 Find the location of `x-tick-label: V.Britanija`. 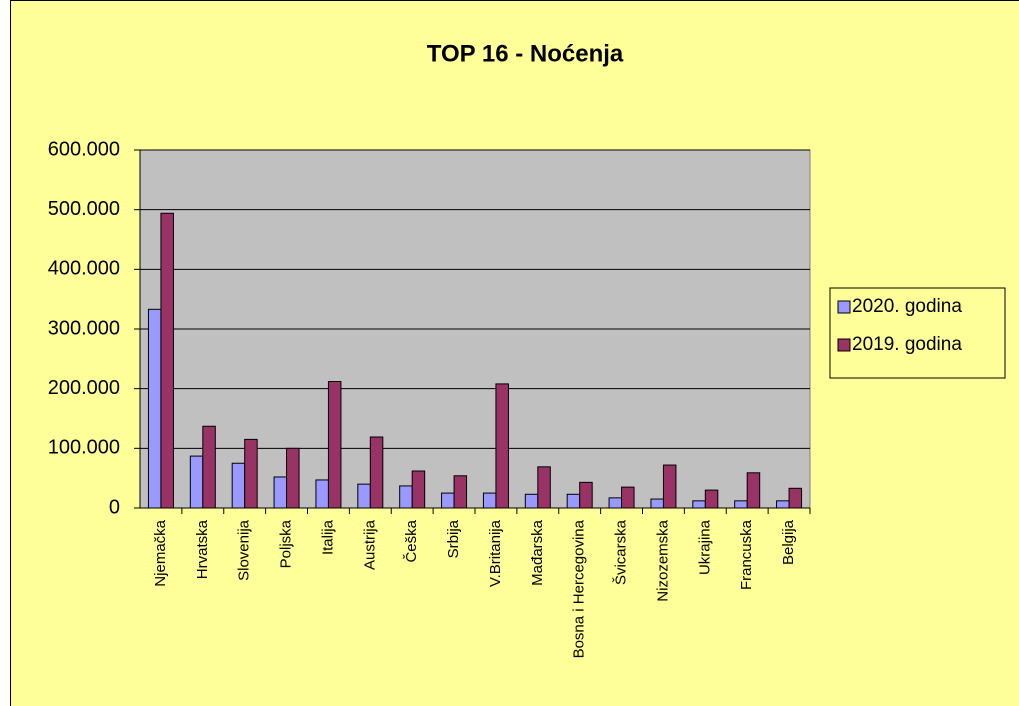

x-tick-label: V.Britanija is located at coordinates (495, 553).